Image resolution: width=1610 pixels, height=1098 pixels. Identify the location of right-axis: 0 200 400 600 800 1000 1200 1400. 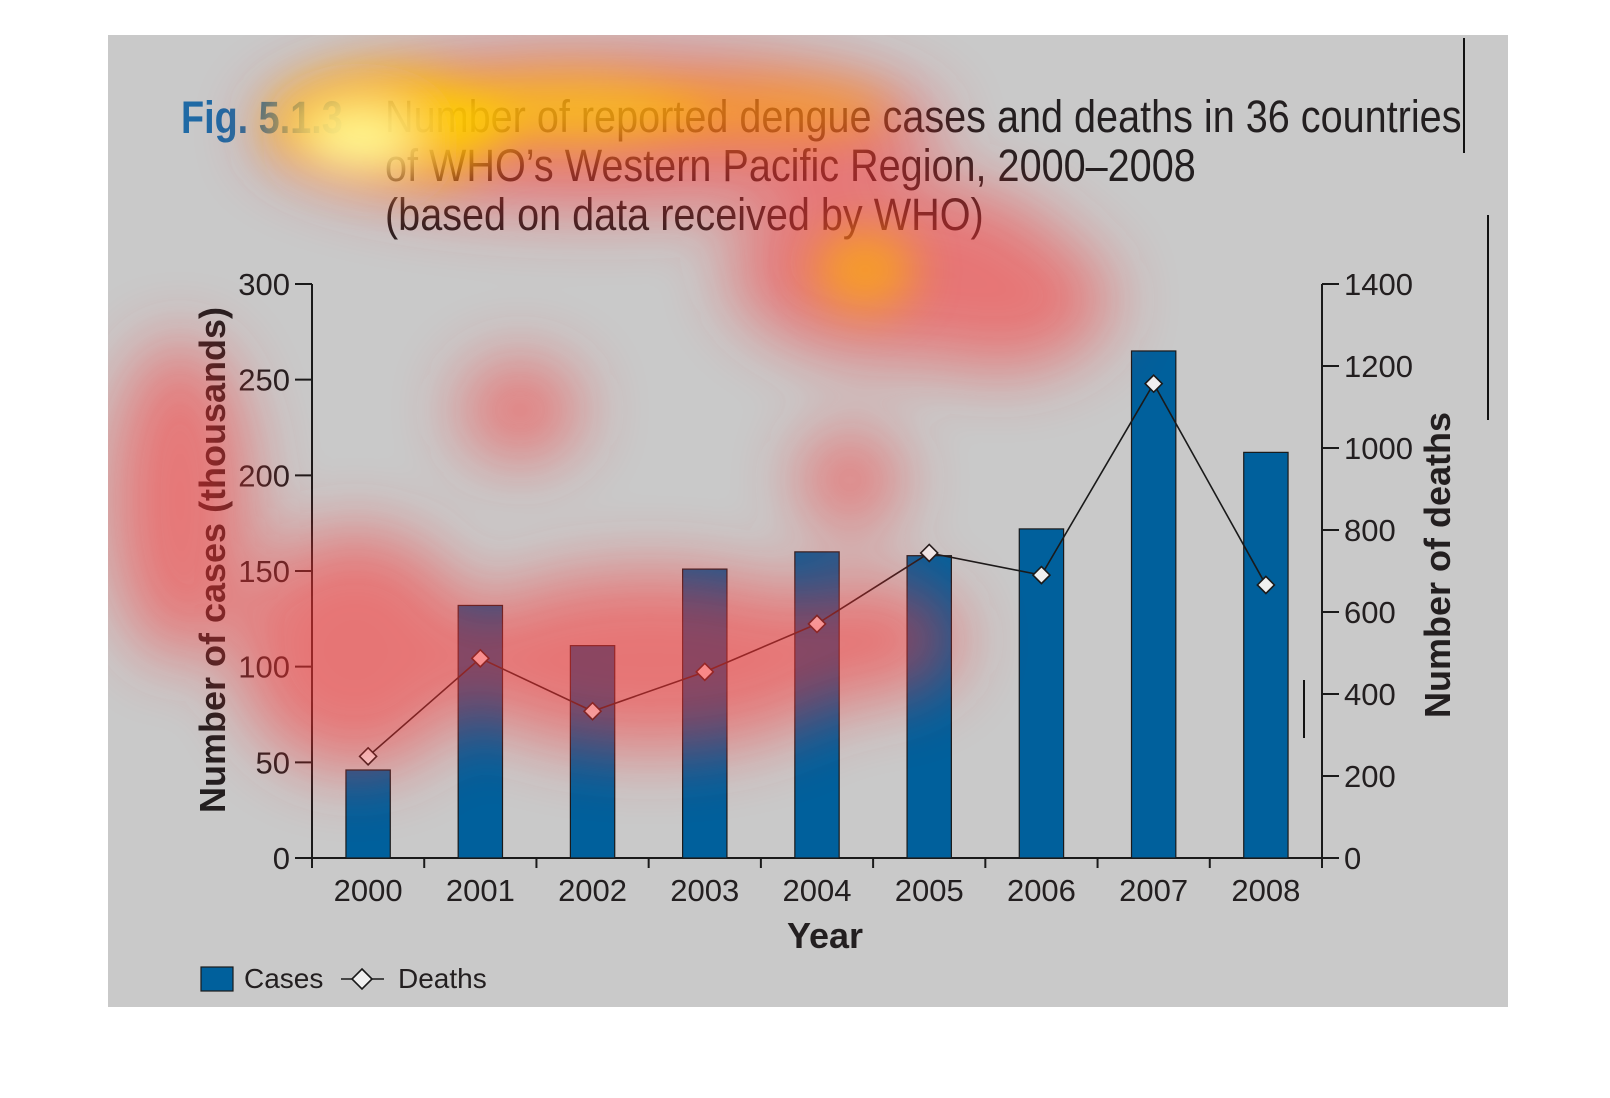
(1367, 571).